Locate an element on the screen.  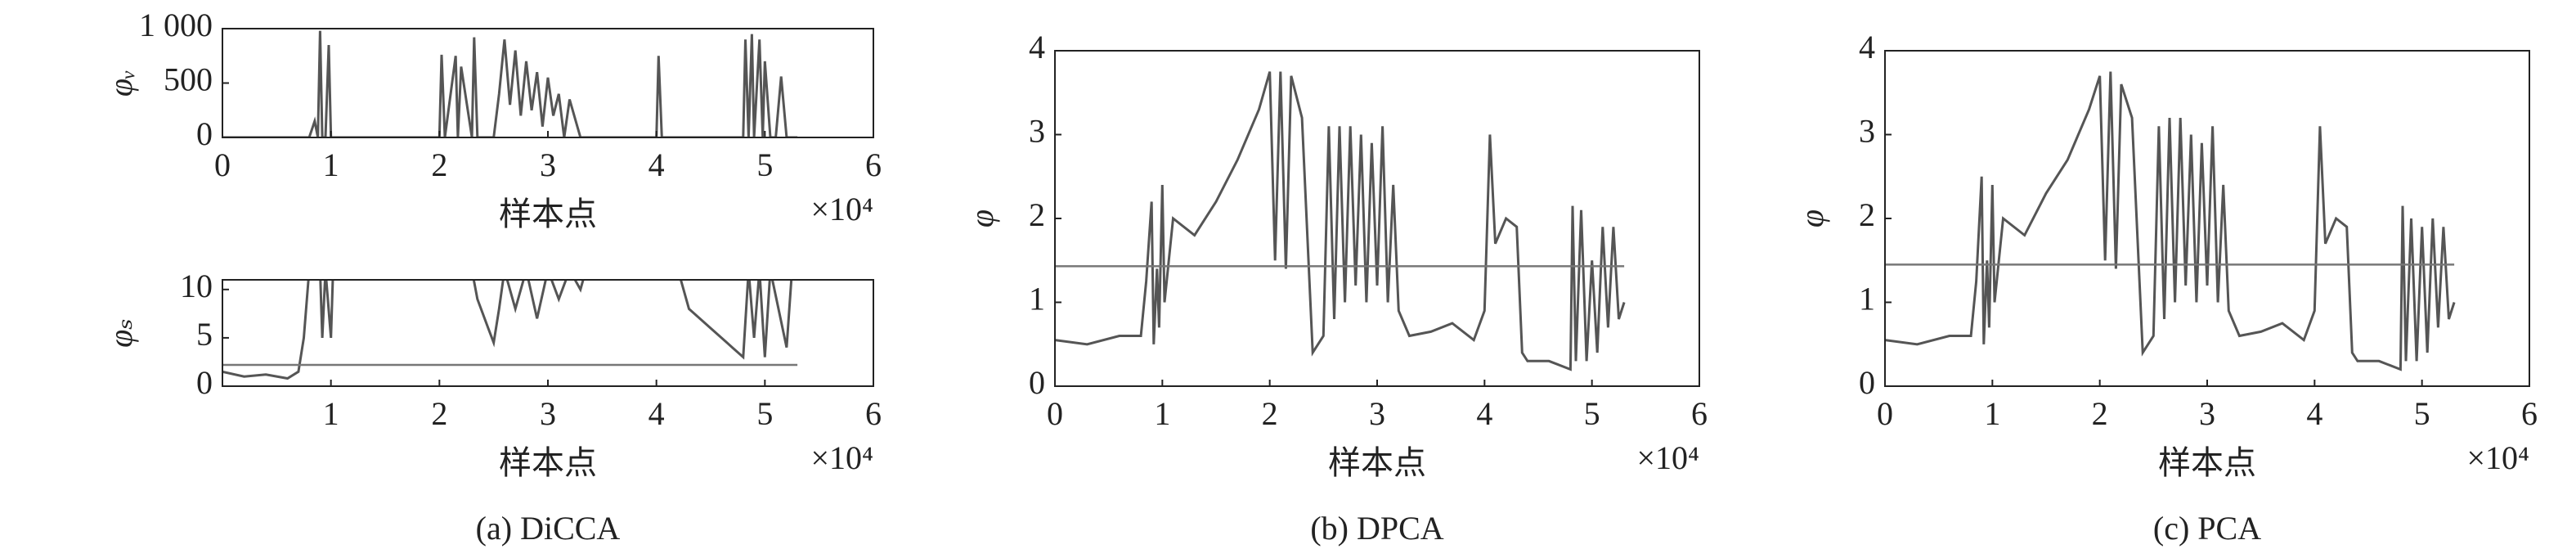
caption: (b) DPCA is located at coordinates (1377, 528).